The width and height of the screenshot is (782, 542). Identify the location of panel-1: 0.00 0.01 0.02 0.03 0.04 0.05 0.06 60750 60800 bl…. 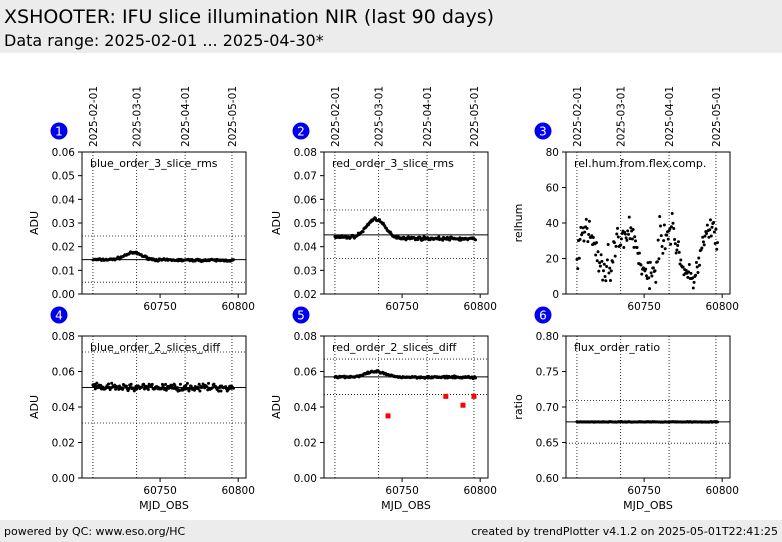
(141, 217).